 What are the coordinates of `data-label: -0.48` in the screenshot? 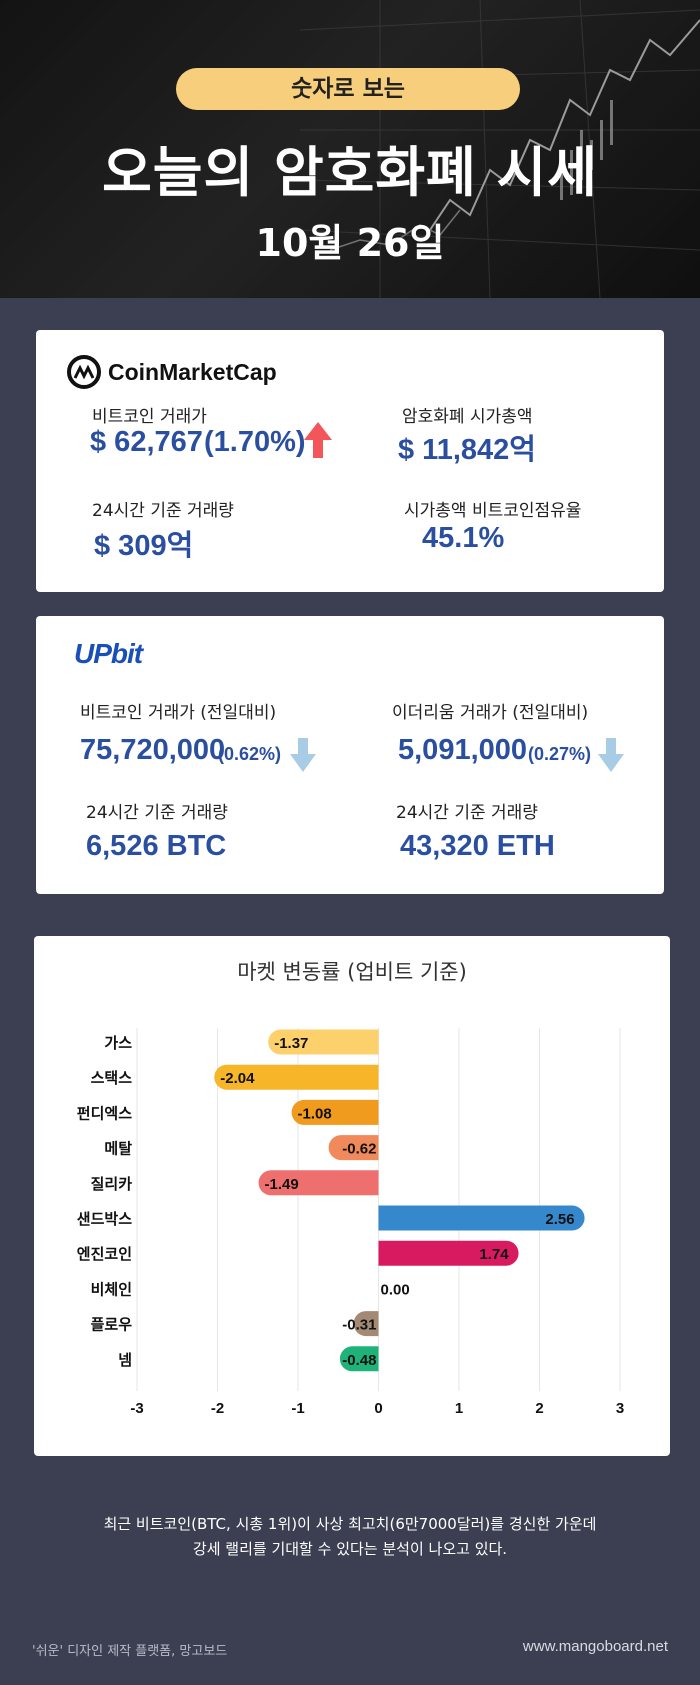 It's located at (359, 1360).